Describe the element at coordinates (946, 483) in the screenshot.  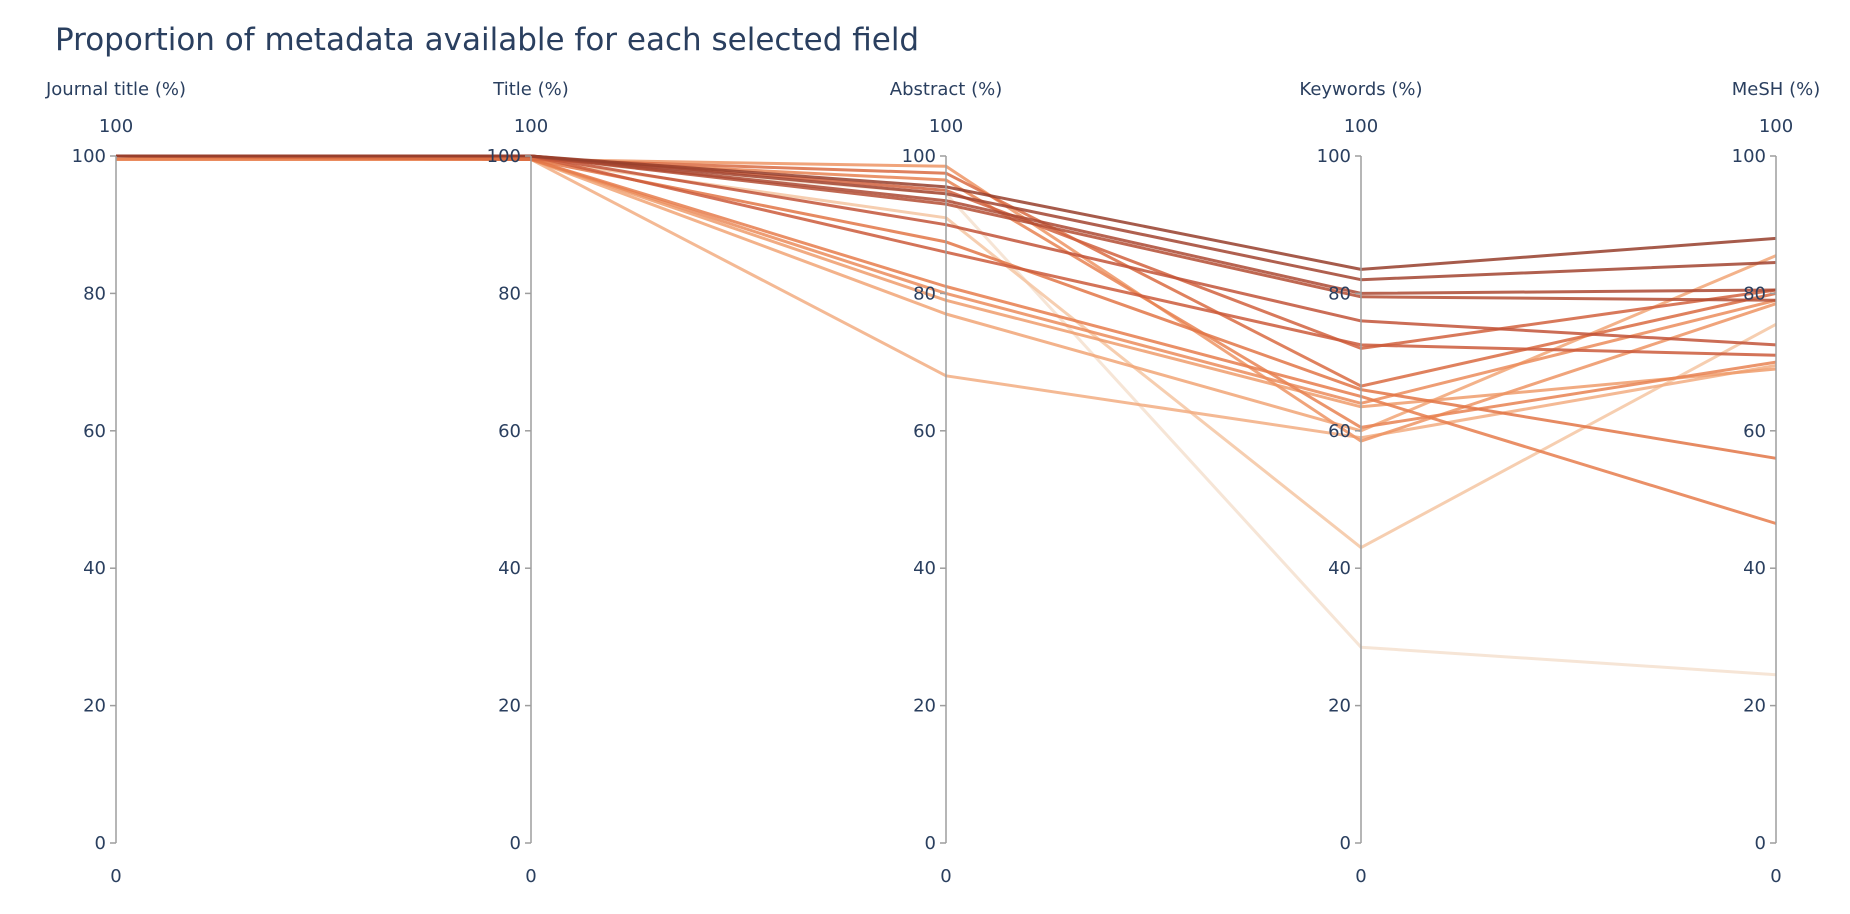
I see `axis-3: Abstract (%) 100 00 20 40 60 80 100` at that location.